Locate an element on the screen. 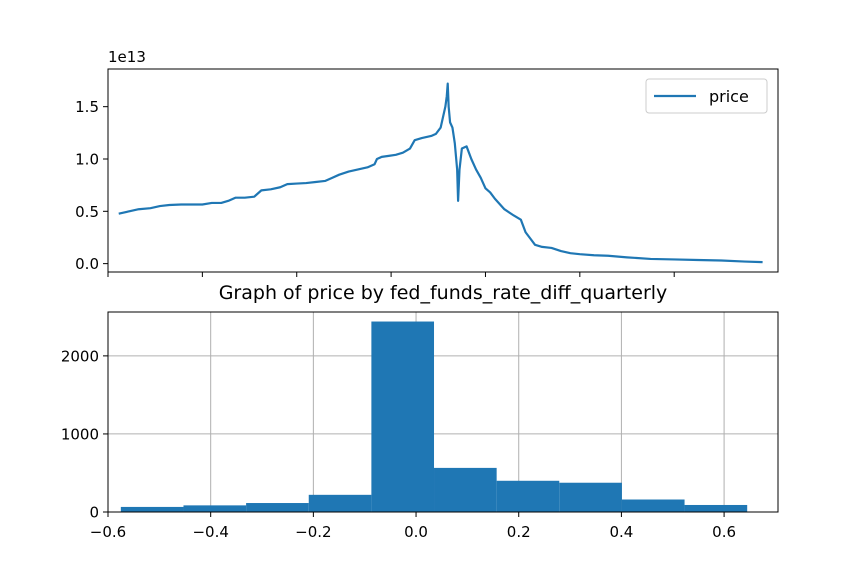 This screenshot has height=576, width=864. y-tick-label: 0 is located at coordinates (94, 513).